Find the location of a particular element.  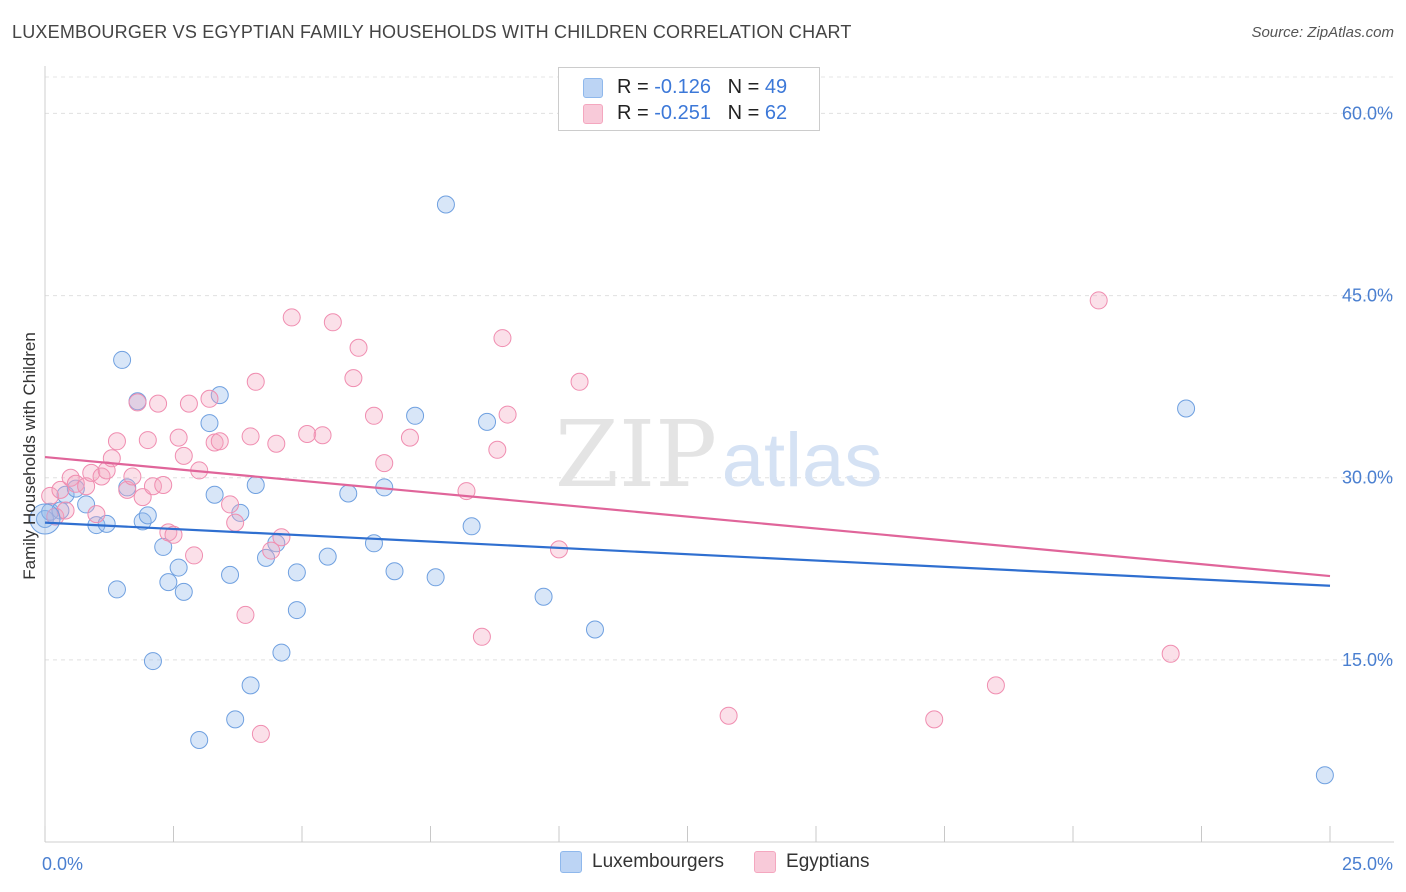

legend-label: Egyptians is located at coordinates (828, 861).